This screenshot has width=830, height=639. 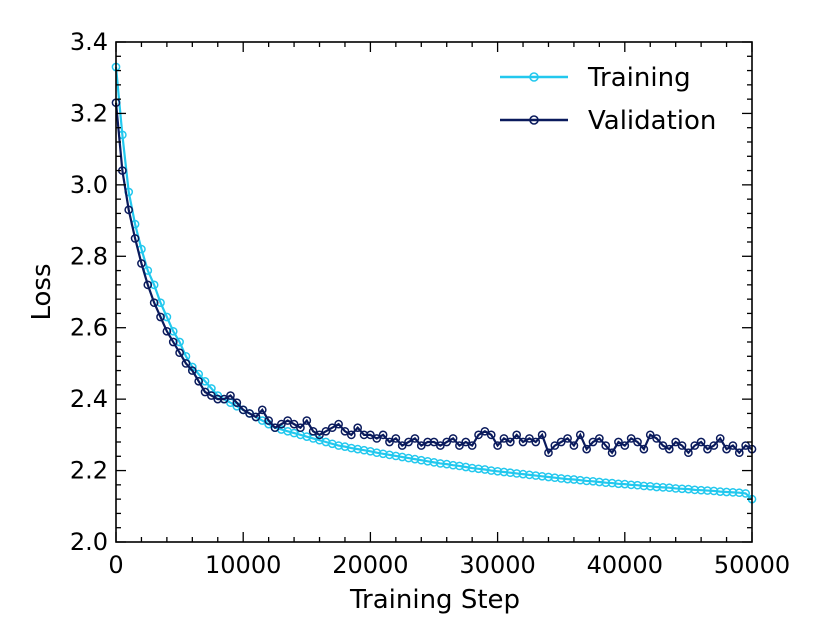 I want to click on y-tick-label: 2.6, so click(x=89, y=328).